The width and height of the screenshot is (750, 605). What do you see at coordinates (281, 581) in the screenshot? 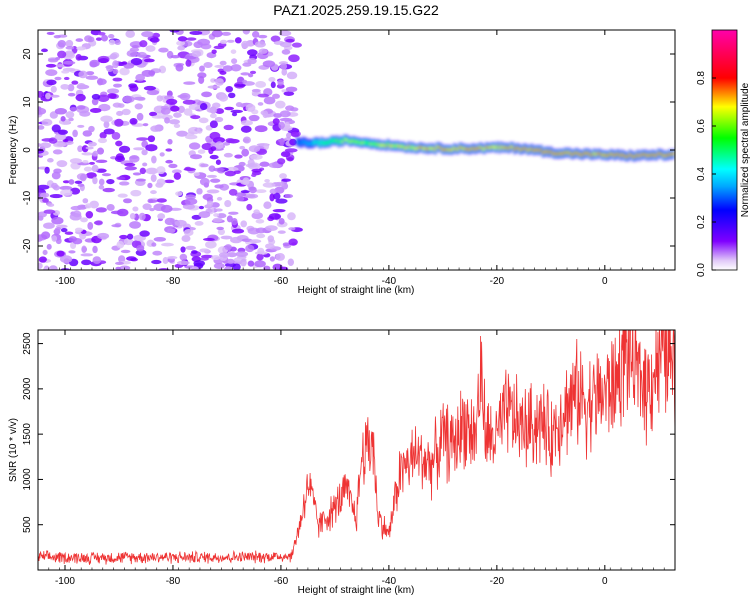
I see `x-tick-label: -60` at bounding box center [281, 581].